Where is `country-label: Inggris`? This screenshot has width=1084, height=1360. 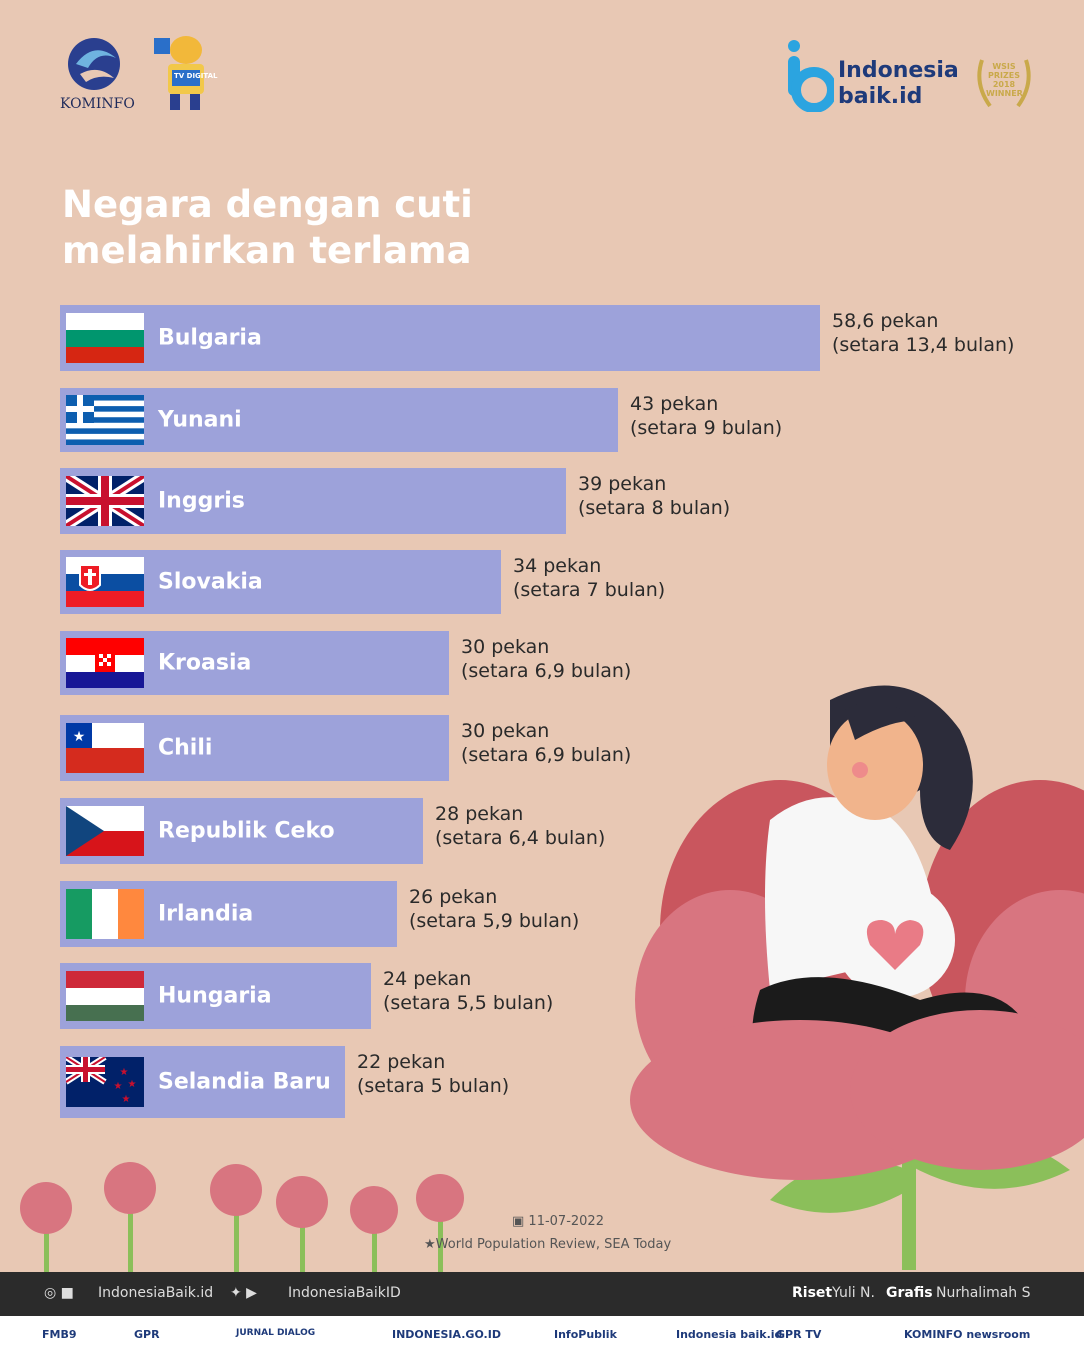 country-label: Inggris is located at coordinates (201, 501).